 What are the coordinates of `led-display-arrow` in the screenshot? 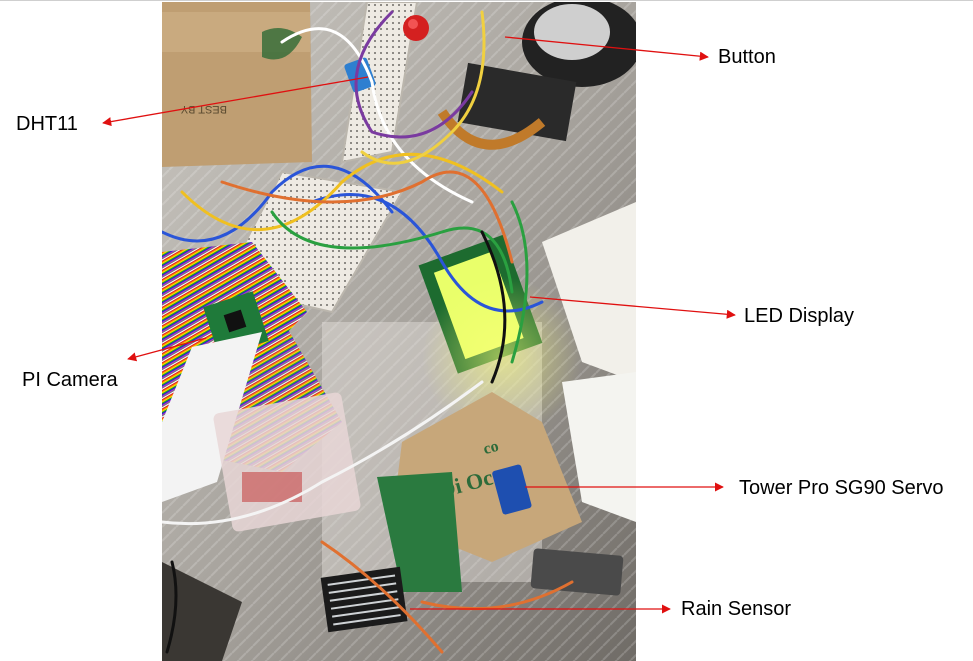 It's located at (632, 307).